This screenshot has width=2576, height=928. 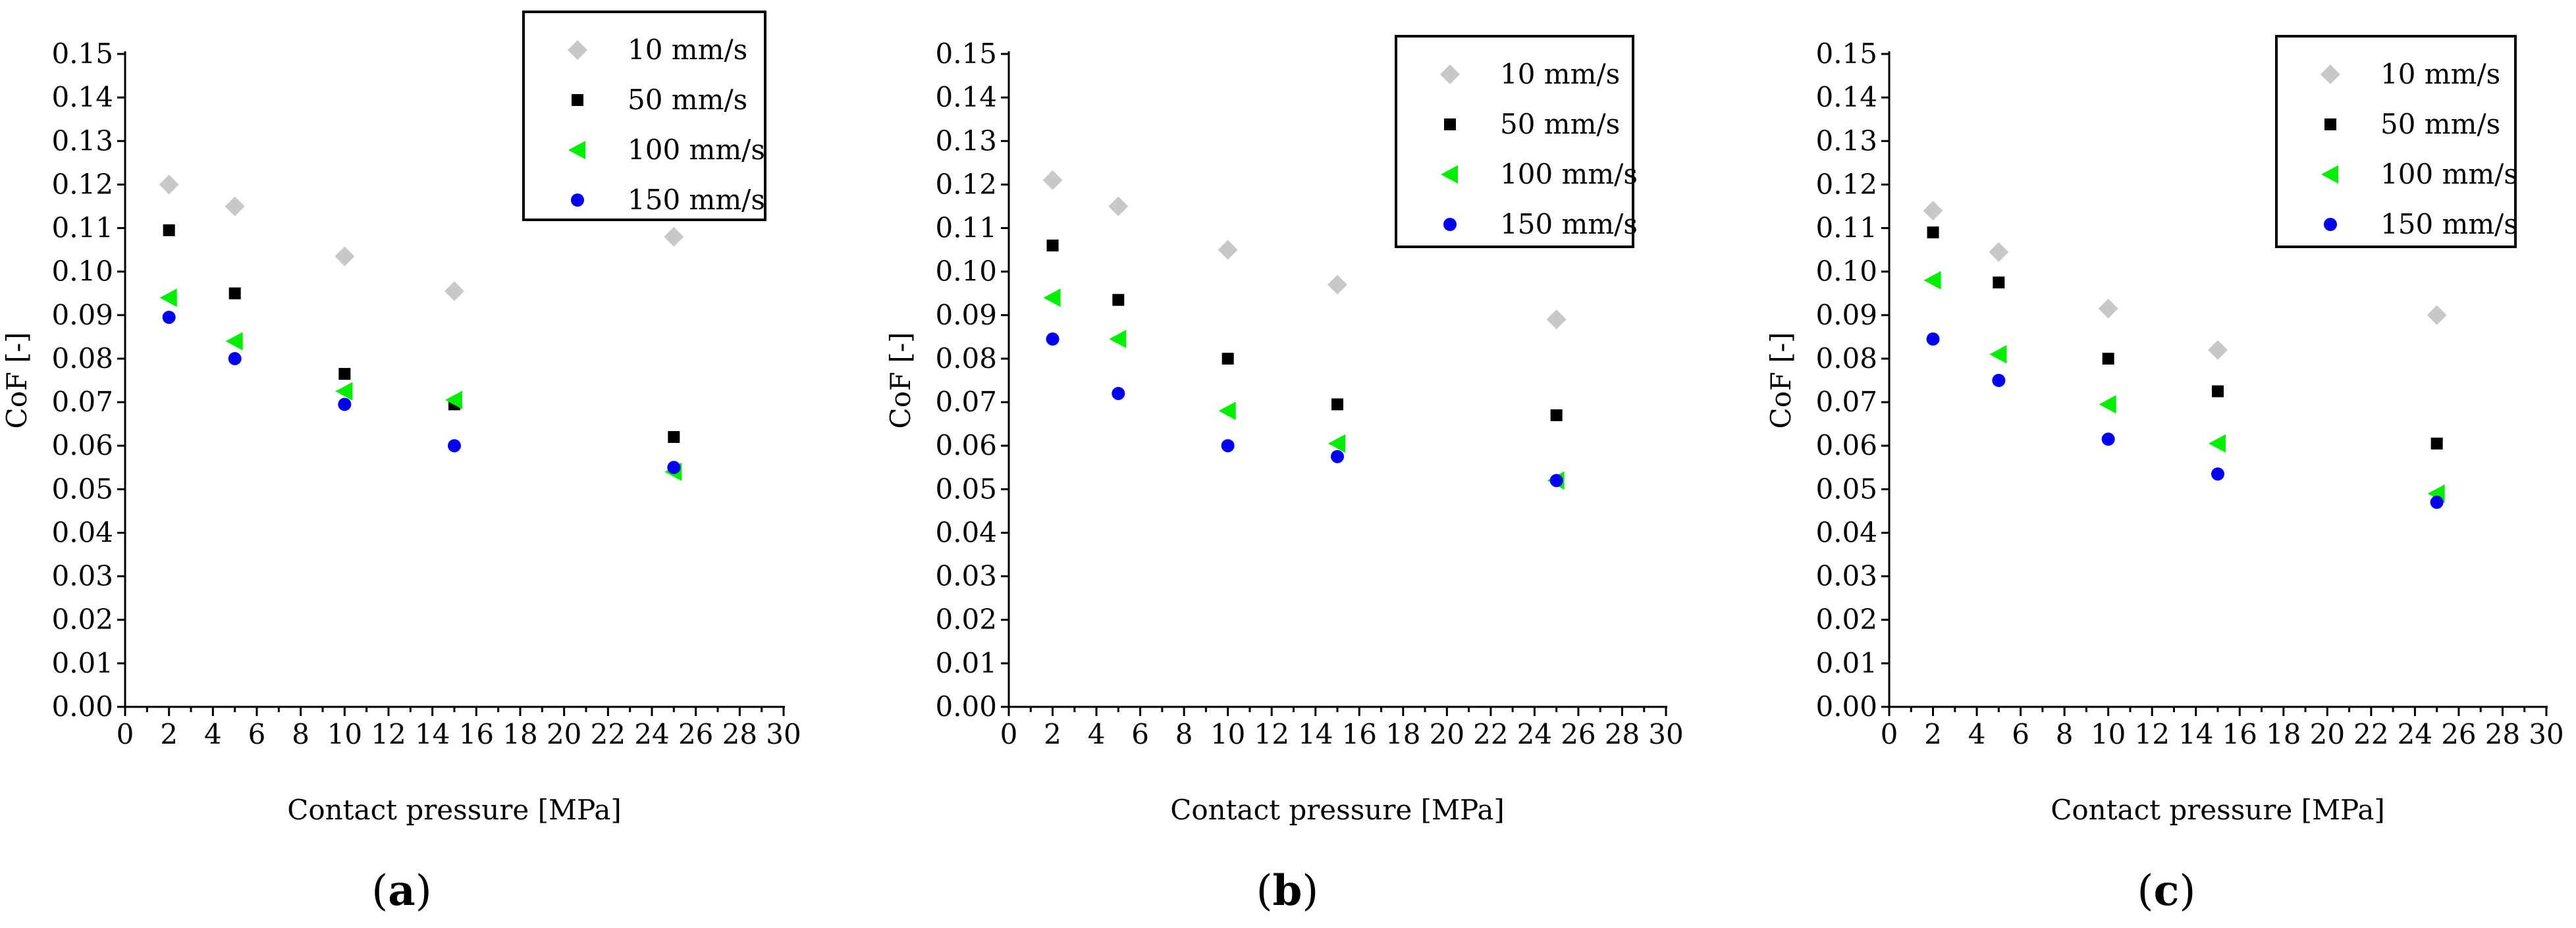 What do you see at coordinates (2239, 734) in the screenshot?
I see `x-tick-label: 16` at bounding box center [2239, 734].